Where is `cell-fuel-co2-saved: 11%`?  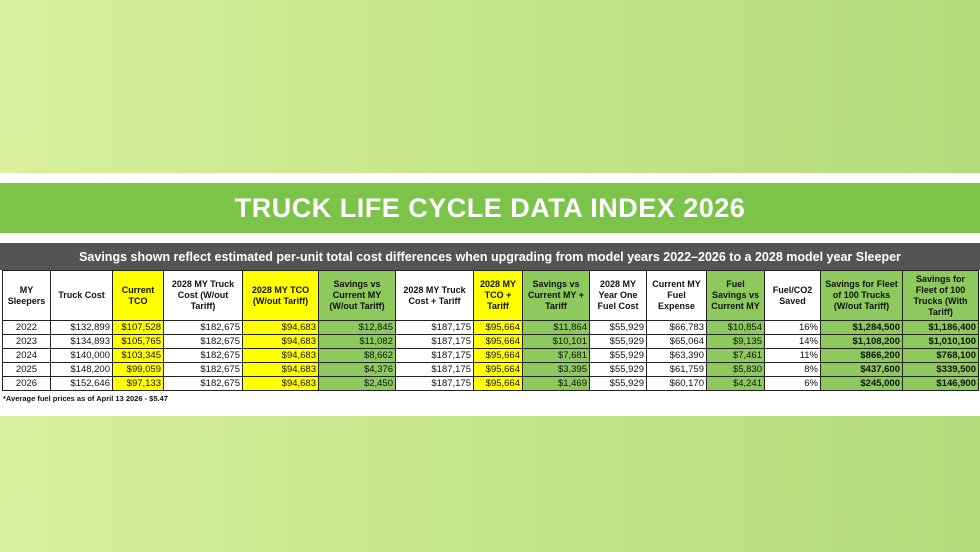
cell-fuel-co2-saved: 11% is located at coordinates (792, 355).